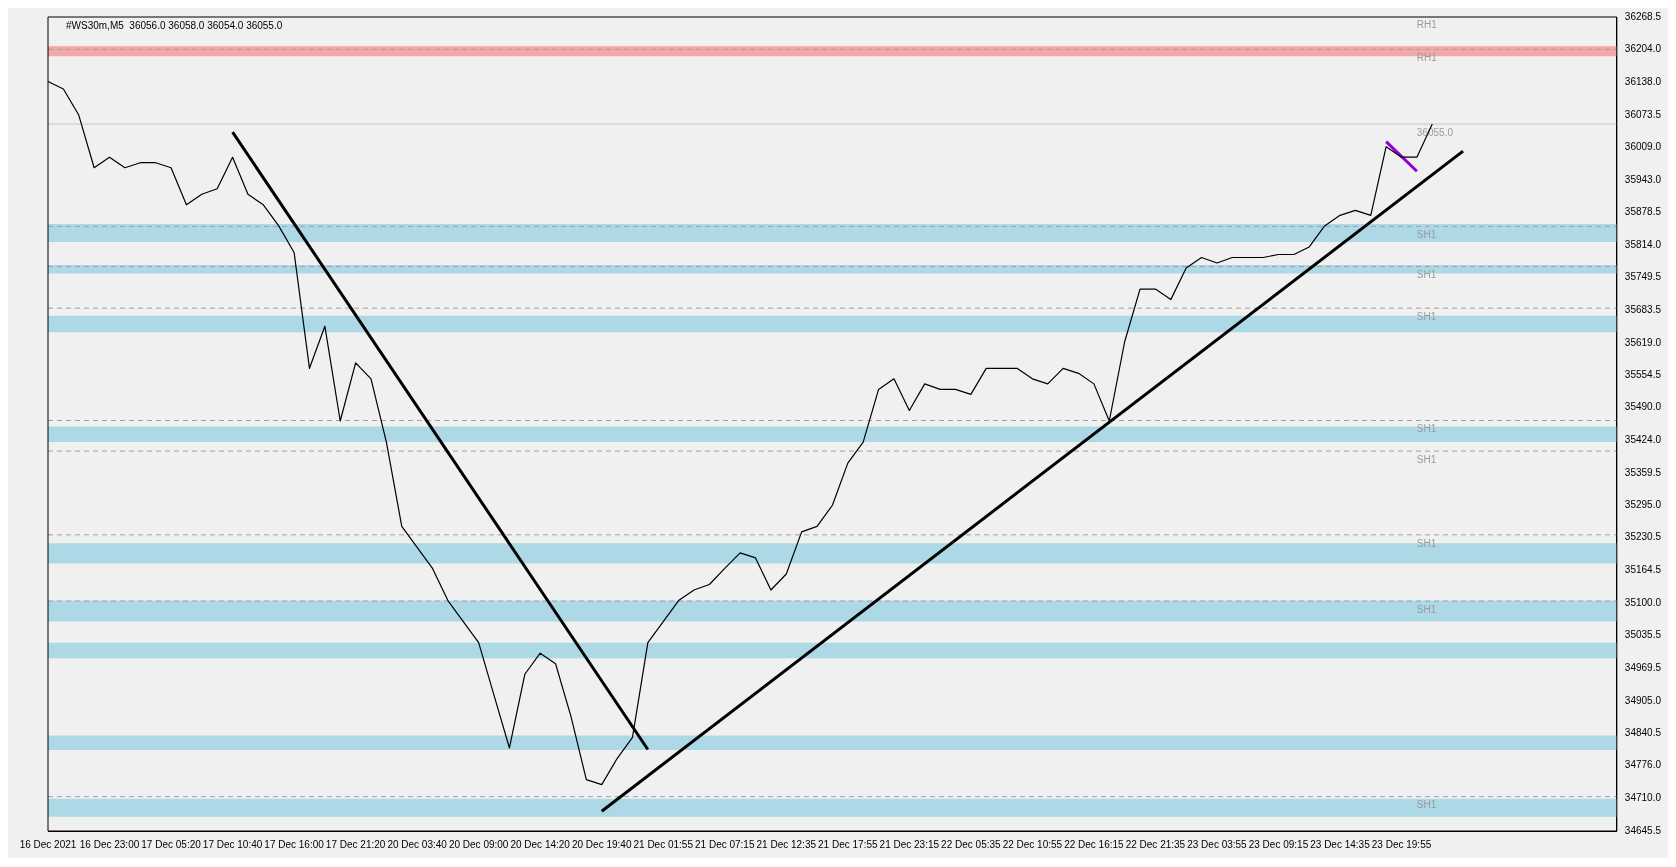 The image size is (1676, 867). What do you see at coordinates (1643, 570) in the screenshot?
I see `y-tick-label: 35164.5` at bounding box center [1643, 570].